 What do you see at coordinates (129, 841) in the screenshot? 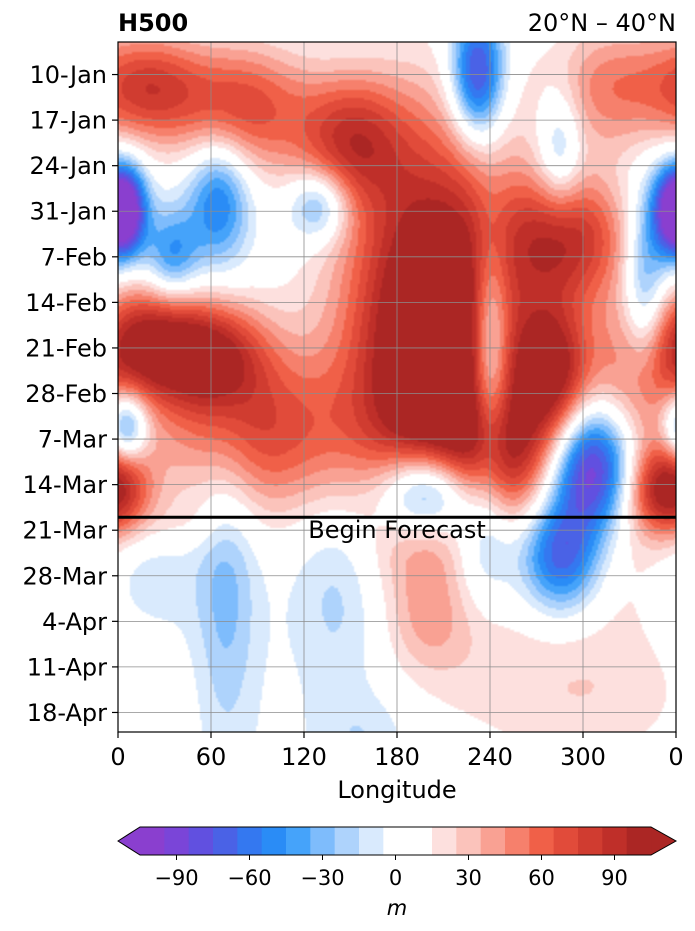
I see `colorbar-extend-low` at bounding box center [129, 841].